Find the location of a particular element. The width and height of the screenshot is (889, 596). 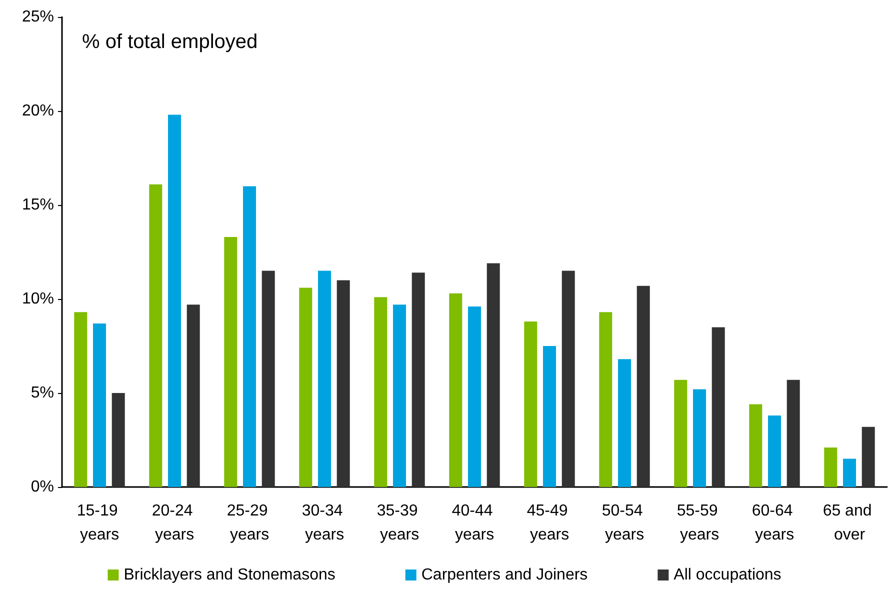

legend-label: Bricklayers and Stonemasons is located at coordinates (230, 575).